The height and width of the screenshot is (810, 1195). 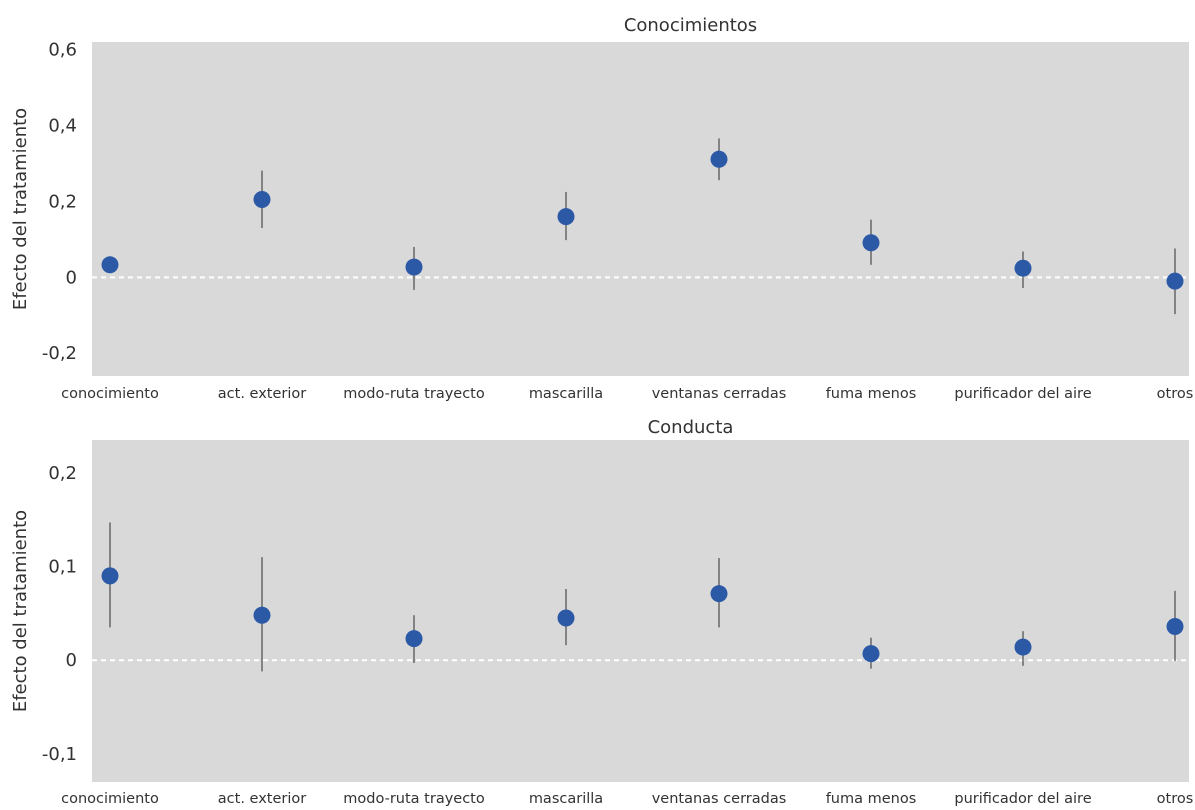 What do you see at coordinates (690, 25) in the screenshot?
I see `chart-title: Conocimientos` at bounding box center [690, 25].